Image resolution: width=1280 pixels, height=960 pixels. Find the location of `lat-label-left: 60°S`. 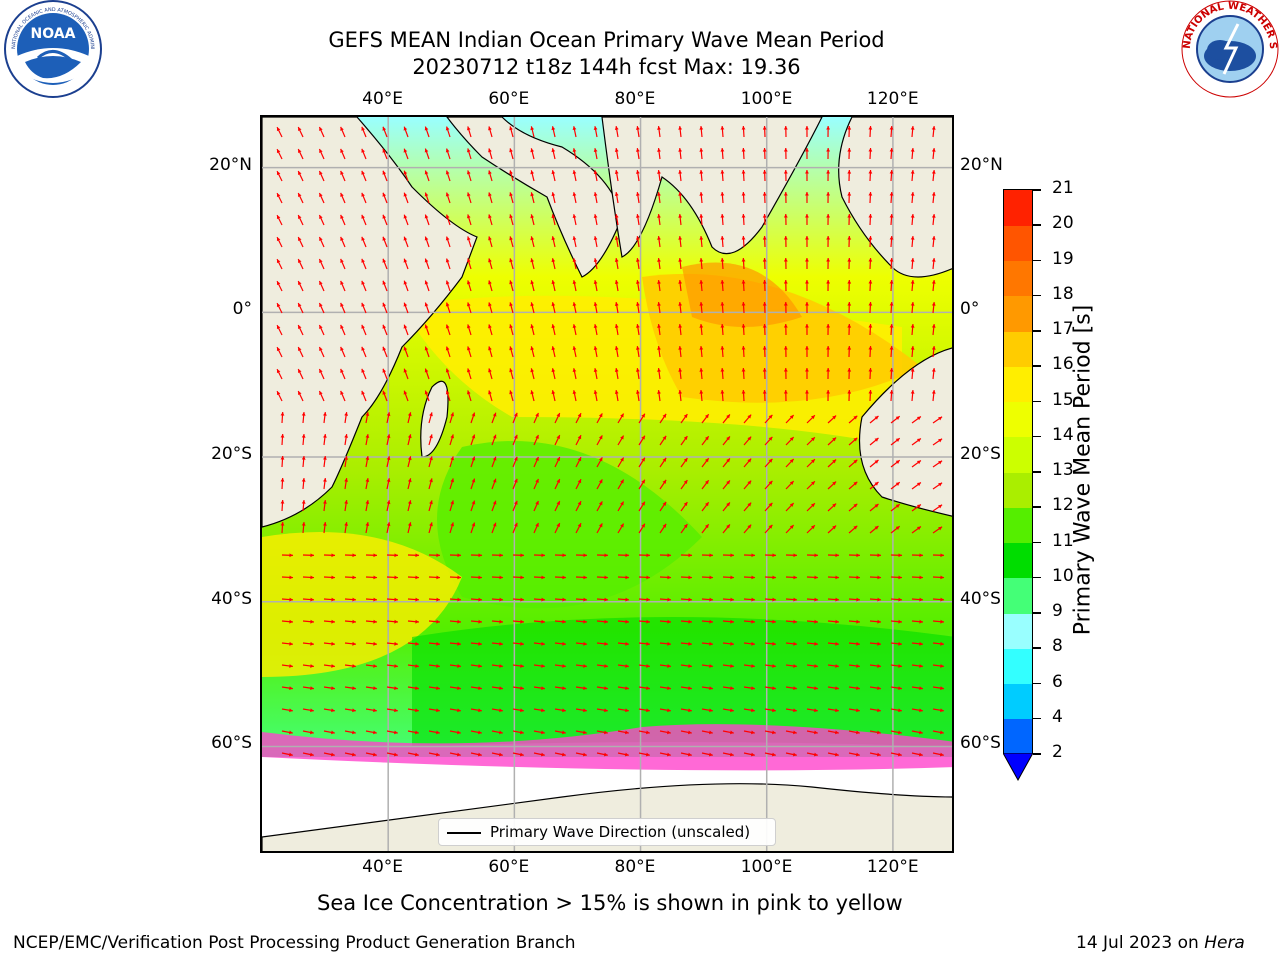

lat-label-left: 60°S is located at coordinates (231, 743).